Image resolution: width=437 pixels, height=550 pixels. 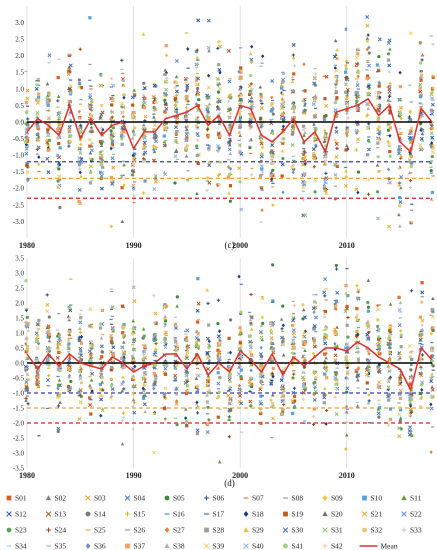 What do you see at coordinates (48, 514) in the screenshot?
I see `legend-marker` at bounding box center [48, 514].